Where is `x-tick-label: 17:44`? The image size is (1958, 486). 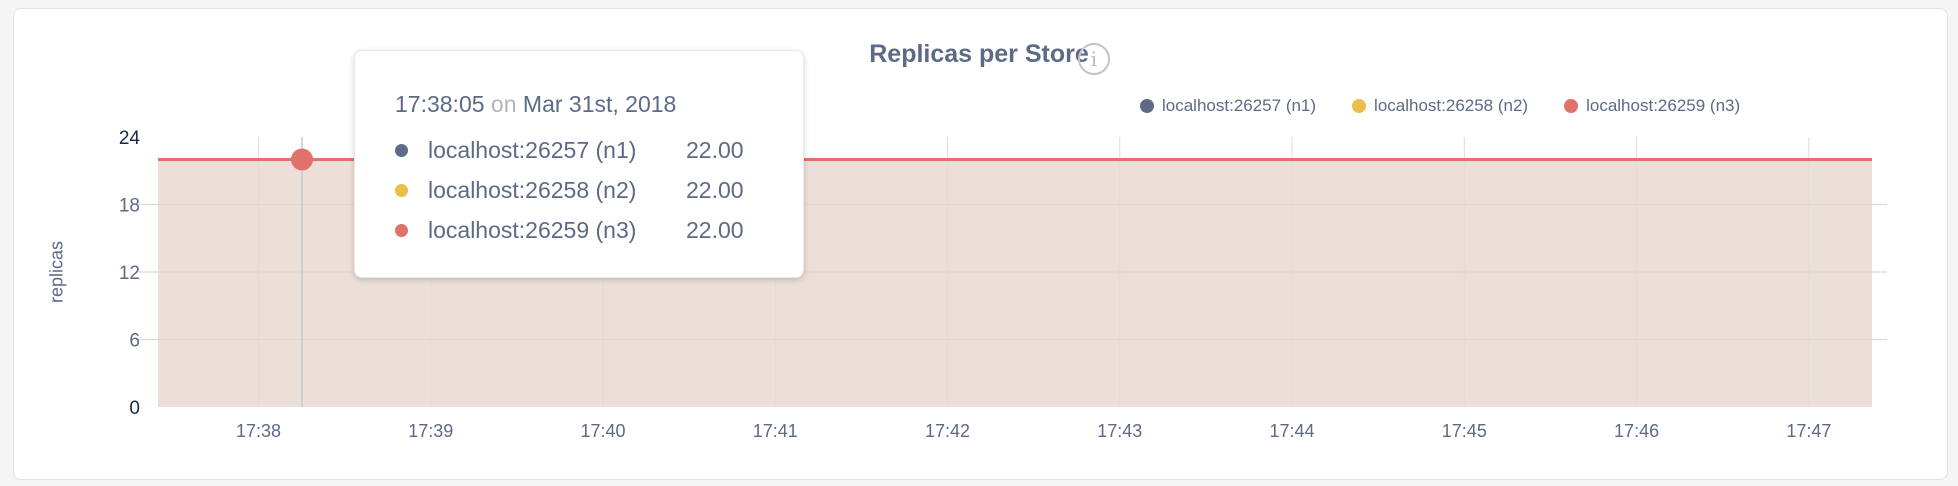
x-tick-label: 17:44 is located at coordinates (1292, 431).